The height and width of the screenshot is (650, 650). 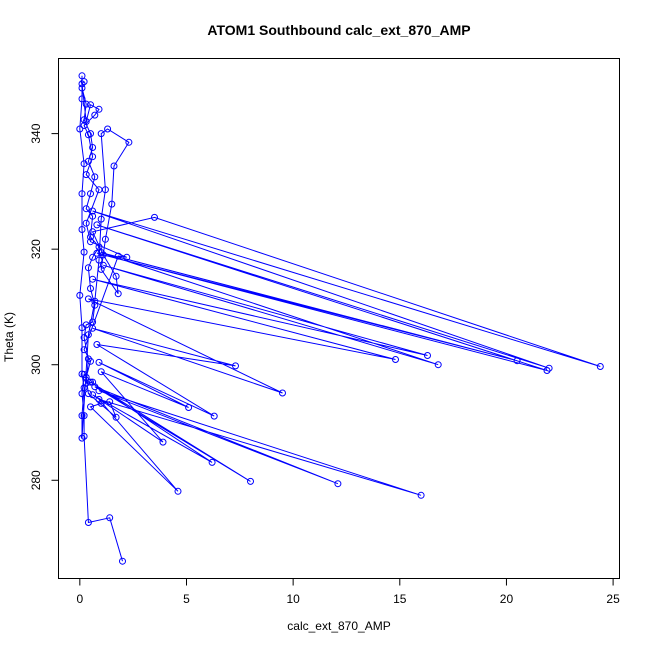 What do you see at coordinates (36, 249) in the screenshot?
I see `y-tick-label: 320` at bounding box center [36, 249].